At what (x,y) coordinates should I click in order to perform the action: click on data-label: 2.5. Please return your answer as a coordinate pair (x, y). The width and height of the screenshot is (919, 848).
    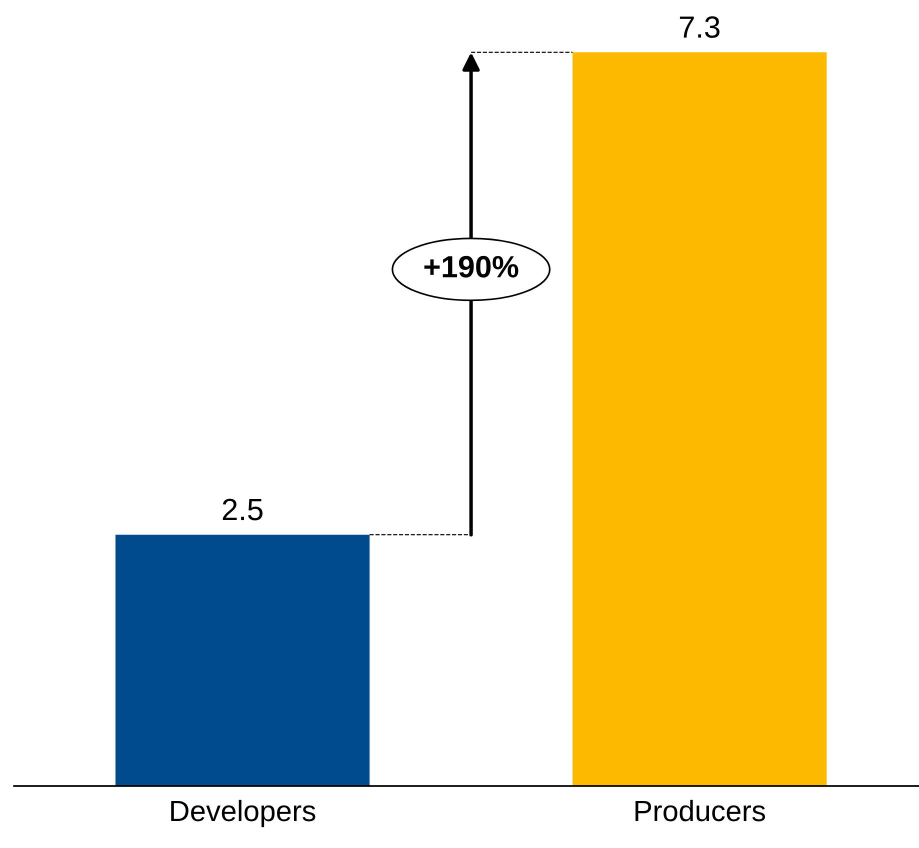
    Looking at the image, I should click on (242, 509).